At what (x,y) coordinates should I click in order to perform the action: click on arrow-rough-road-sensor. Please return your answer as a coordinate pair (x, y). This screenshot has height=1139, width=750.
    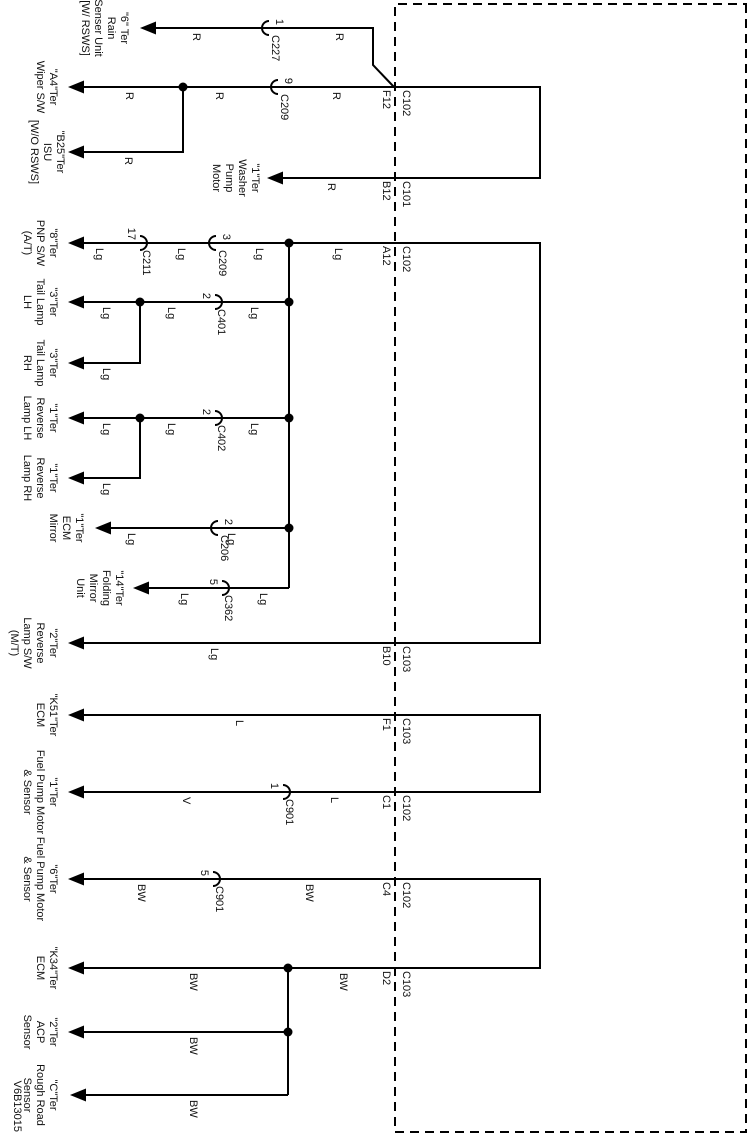
    Looking at the image, I should click on (78, 1095).